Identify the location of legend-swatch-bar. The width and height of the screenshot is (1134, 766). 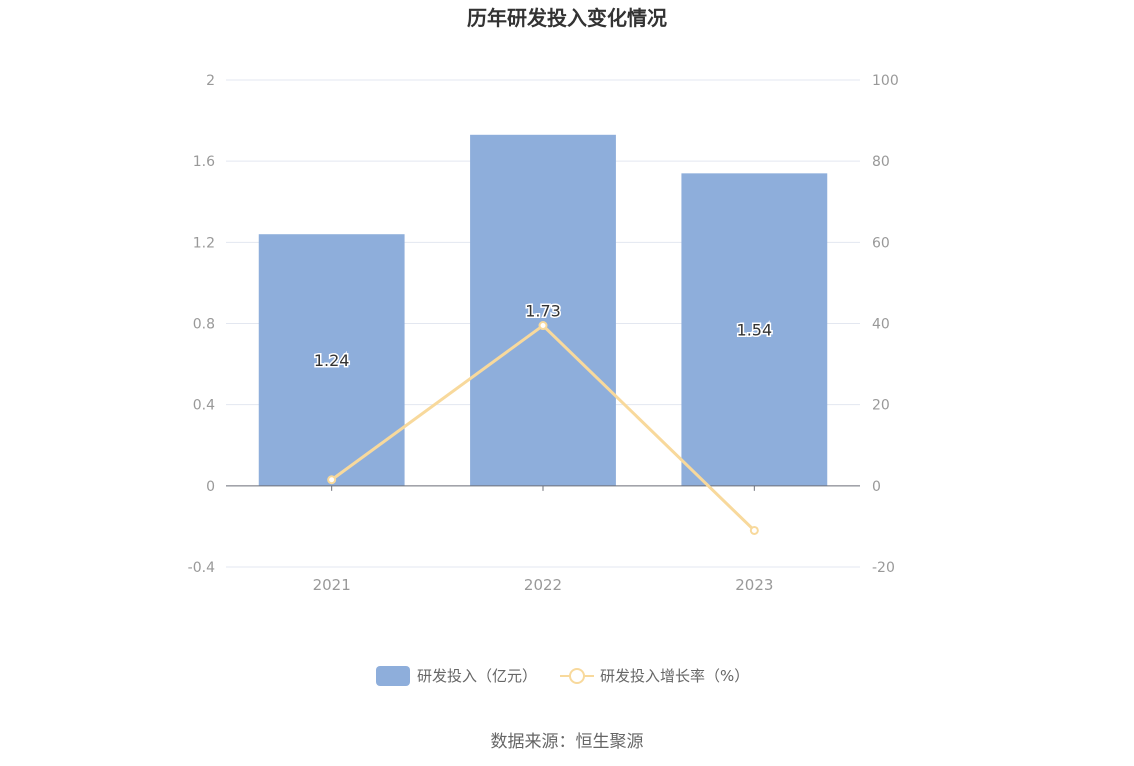
(393, 676).